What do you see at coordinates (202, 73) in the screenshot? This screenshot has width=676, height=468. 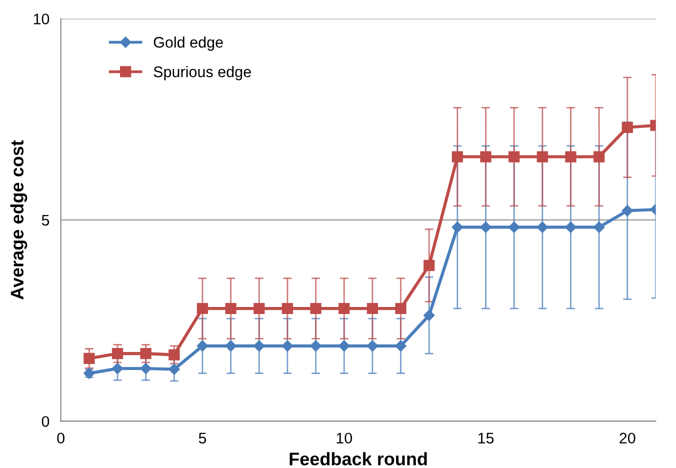 I see `legend-label: Spurious edge` at bounding box center [202, 73].